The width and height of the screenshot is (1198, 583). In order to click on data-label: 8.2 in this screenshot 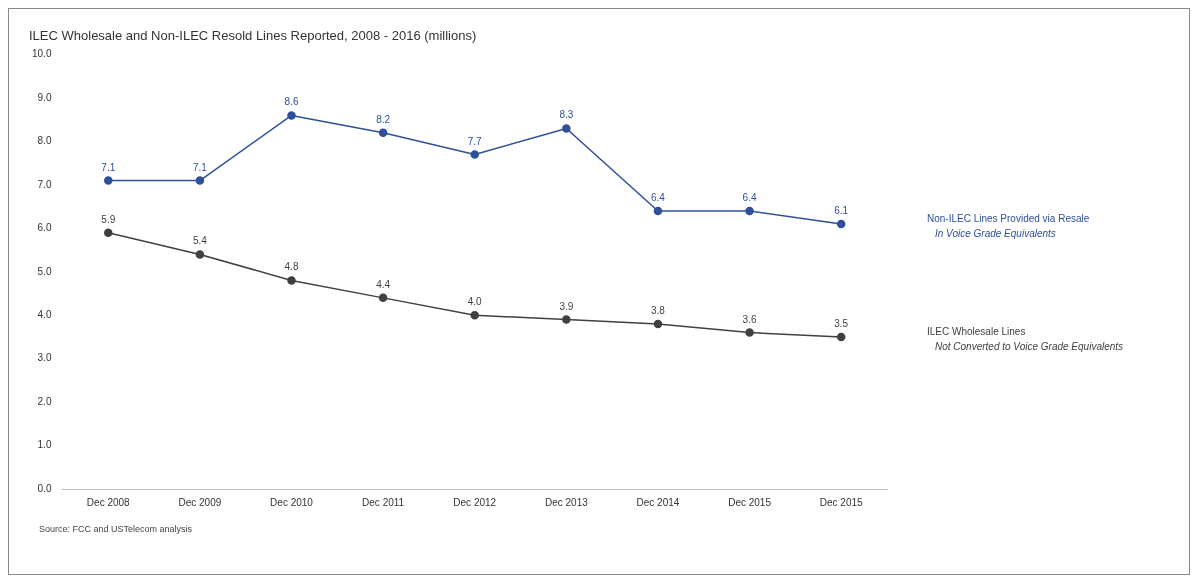, I will do `click(383, 119)`.